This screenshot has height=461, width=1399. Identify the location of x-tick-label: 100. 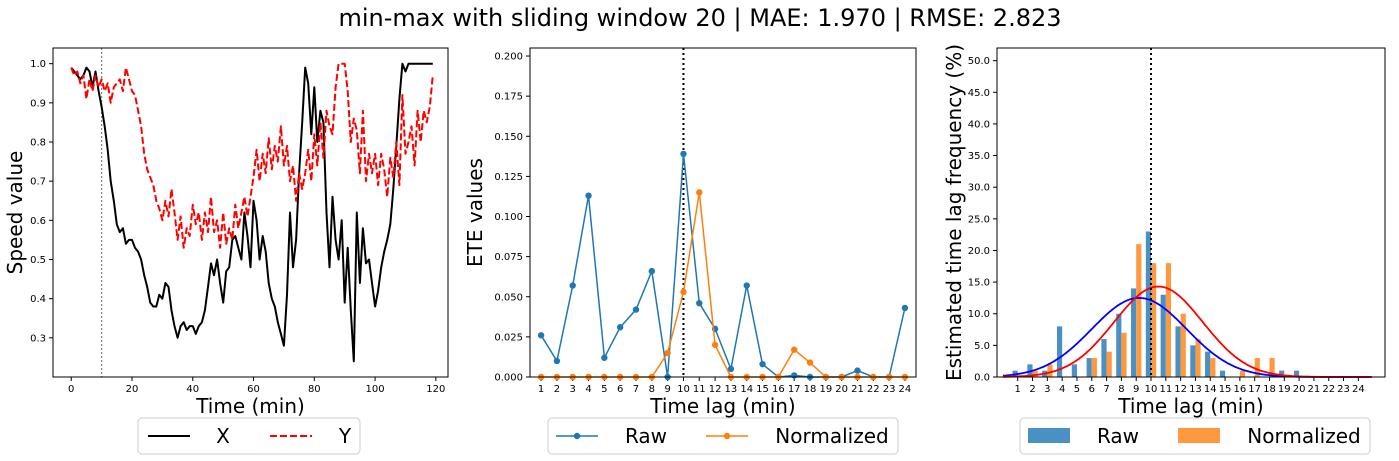
(375, 389).